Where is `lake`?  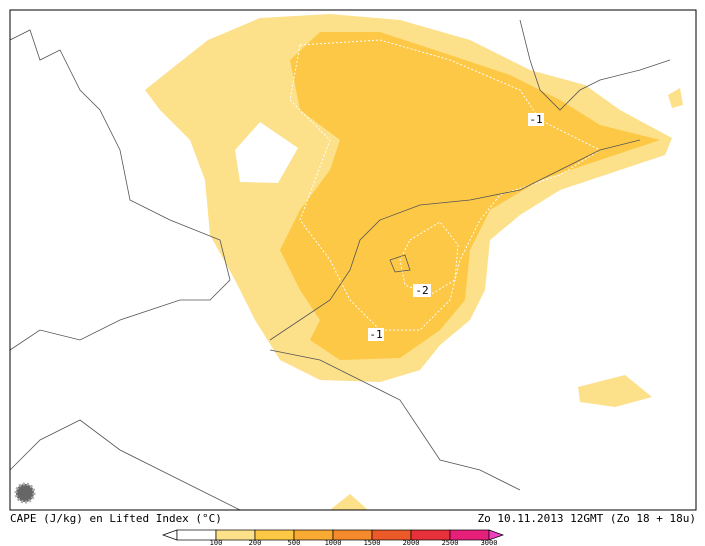 lake is located at coordinates (400, 263).